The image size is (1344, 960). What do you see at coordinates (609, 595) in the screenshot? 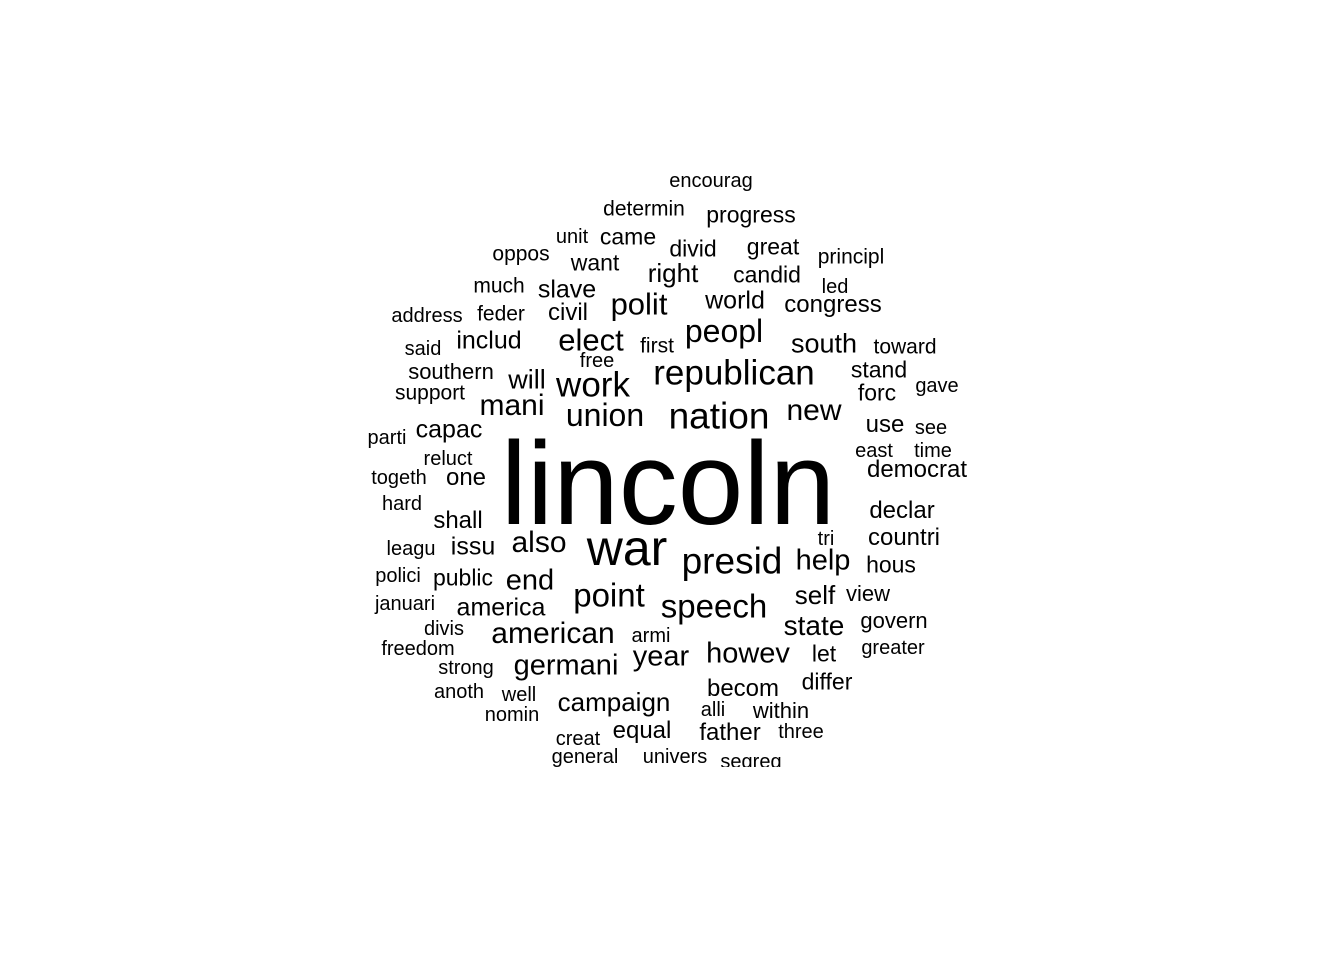
I see `word-point: point` at bounding box center [609, 595].